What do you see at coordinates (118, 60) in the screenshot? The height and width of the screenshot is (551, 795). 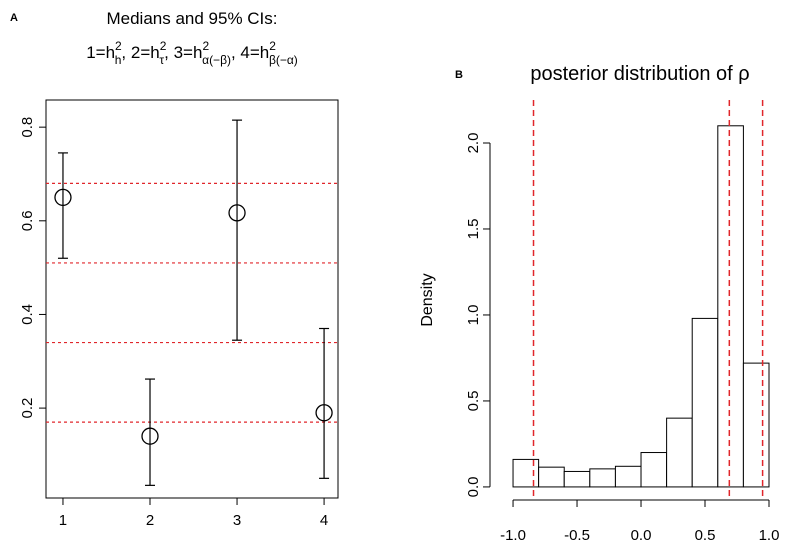 I see `subscript: h` at bounding box center [118, 60].